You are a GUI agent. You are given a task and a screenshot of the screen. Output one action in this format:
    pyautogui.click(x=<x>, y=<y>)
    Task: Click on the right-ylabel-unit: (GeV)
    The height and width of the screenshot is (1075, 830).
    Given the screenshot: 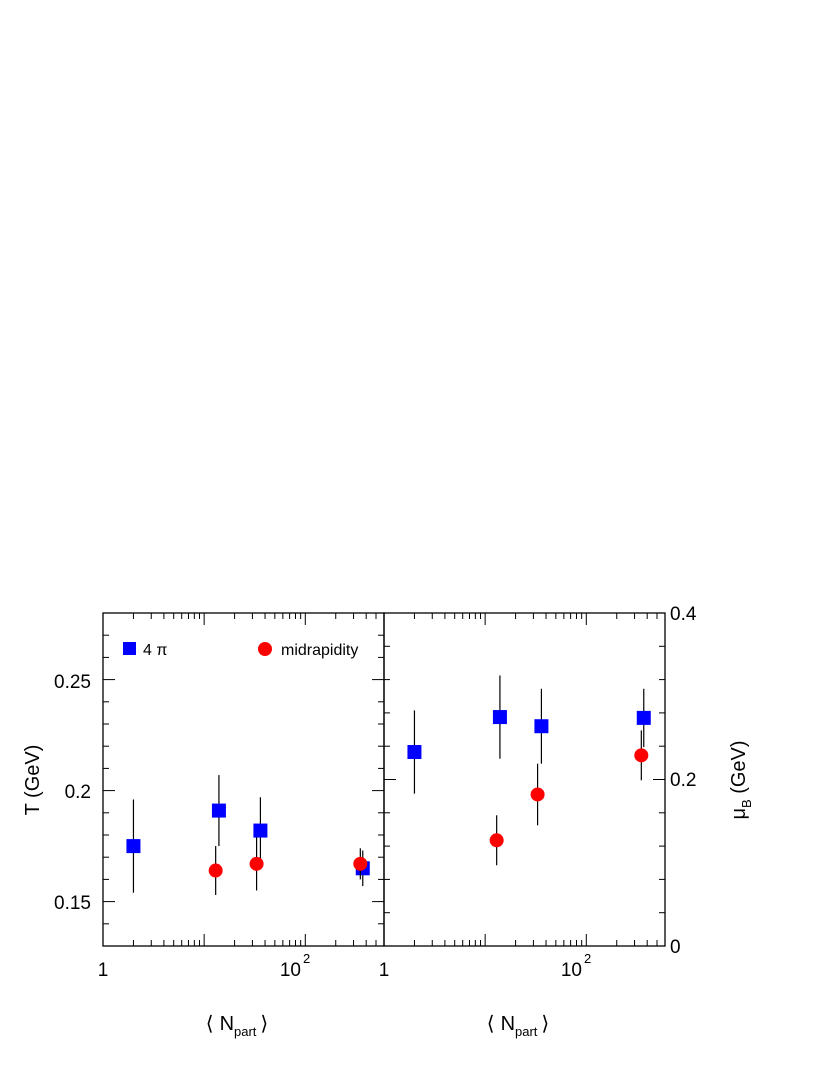 What is the action you would take?
    pyautogui.click(x=739, y=769)
    